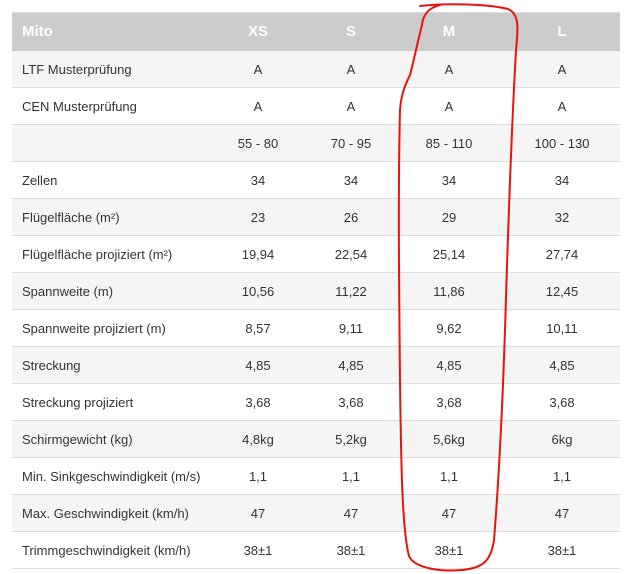 The image size is (634, 574). Describe the element at coordinates (562, 217) in the screenshot. I see `cell-value: 32` at that location.